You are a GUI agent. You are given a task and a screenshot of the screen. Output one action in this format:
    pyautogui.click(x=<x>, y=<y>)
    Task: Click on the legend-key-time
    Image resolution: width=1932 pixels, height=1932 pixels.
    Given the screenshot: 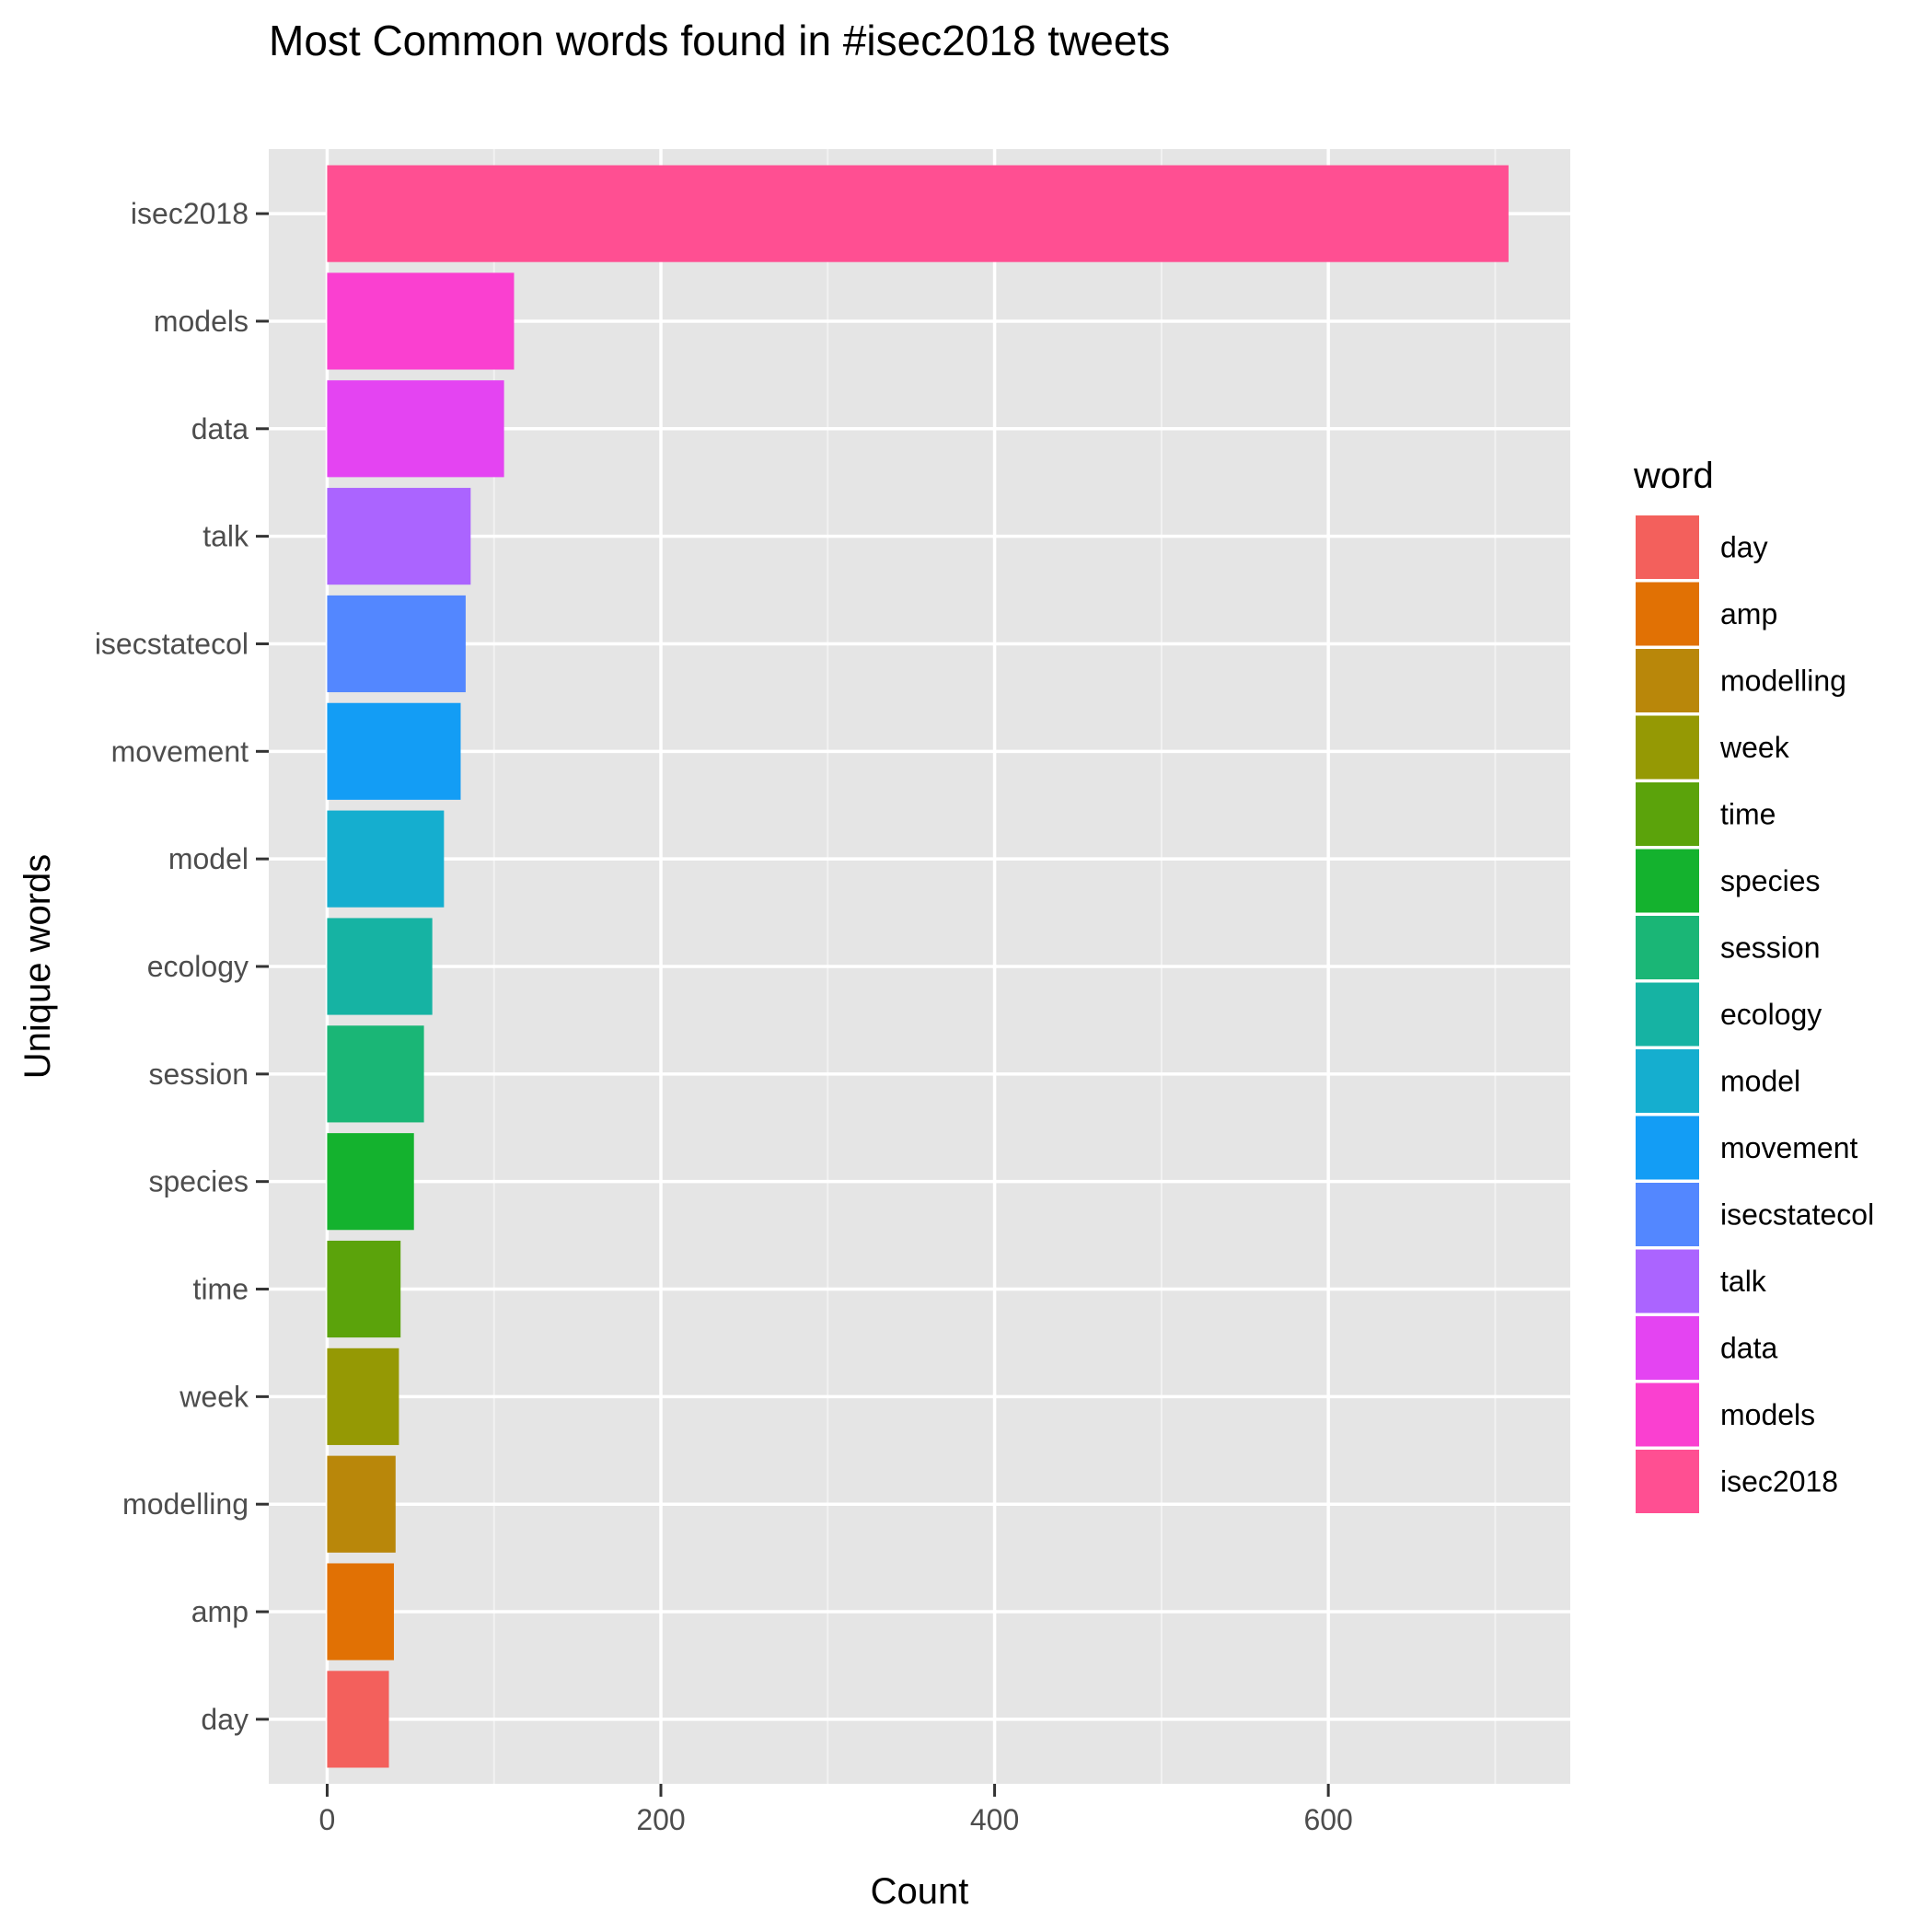 What is the action you would take?
    pyautogui.click(x=1667, y=814)
    